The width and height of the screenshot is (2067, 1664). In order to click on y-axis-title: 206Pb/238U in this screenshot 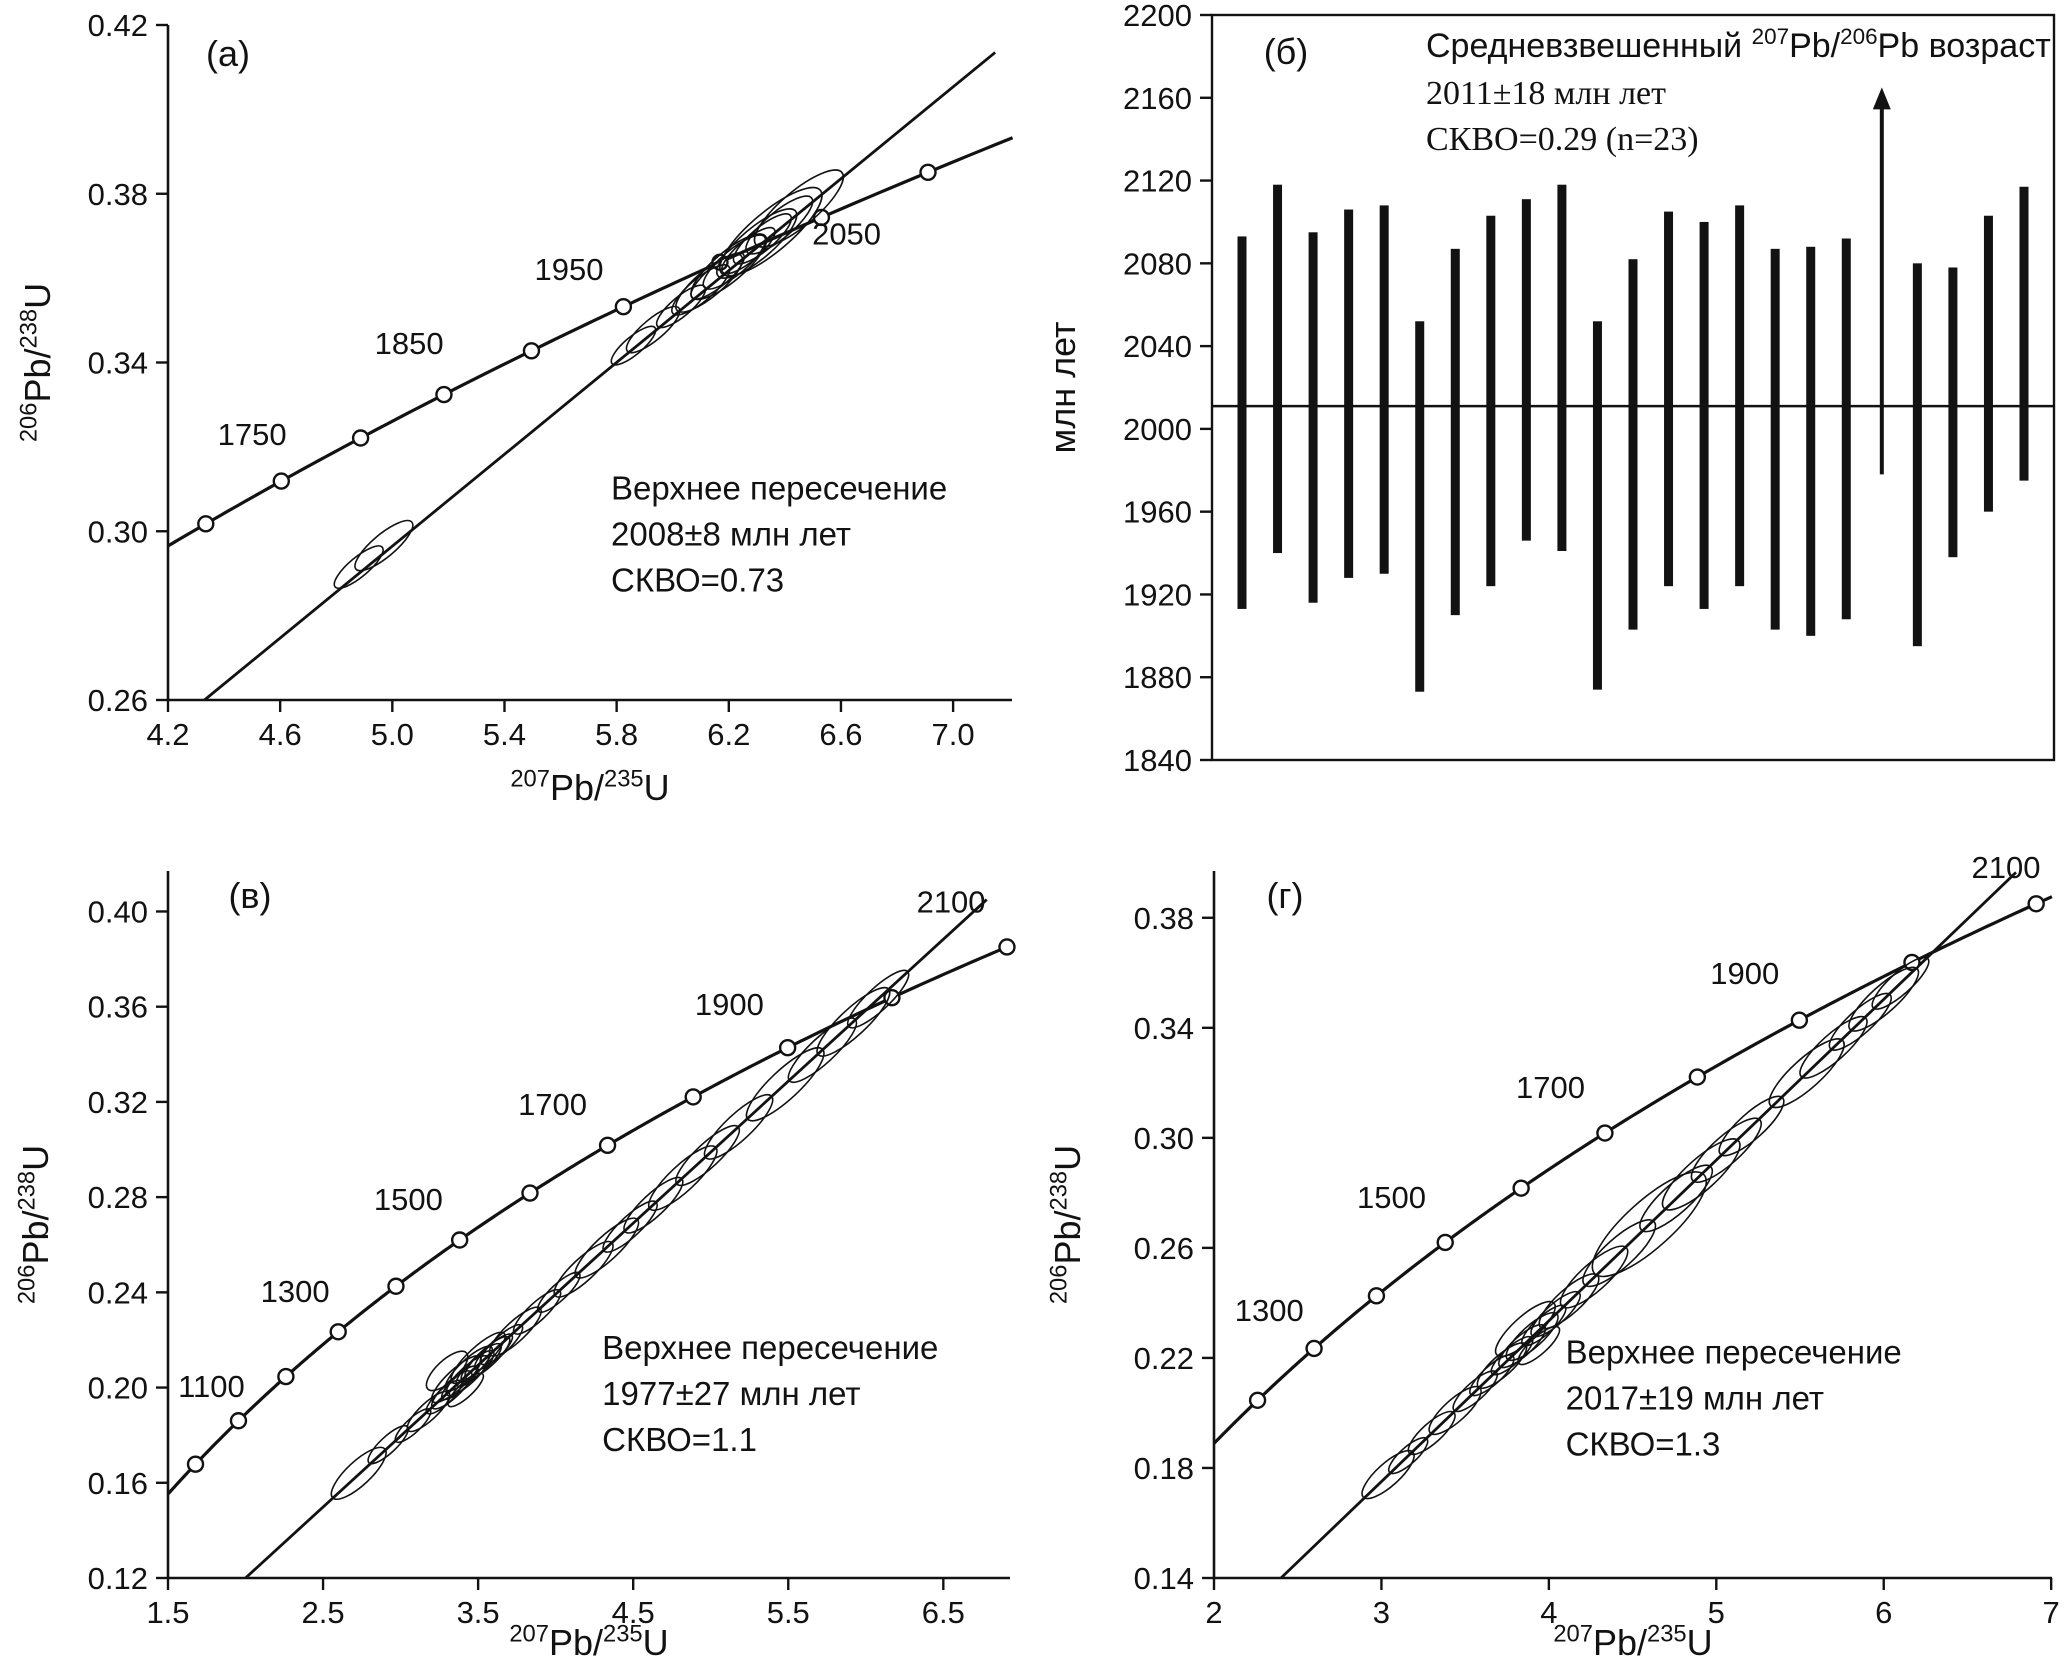, I will do `click(1066, 1224)`.